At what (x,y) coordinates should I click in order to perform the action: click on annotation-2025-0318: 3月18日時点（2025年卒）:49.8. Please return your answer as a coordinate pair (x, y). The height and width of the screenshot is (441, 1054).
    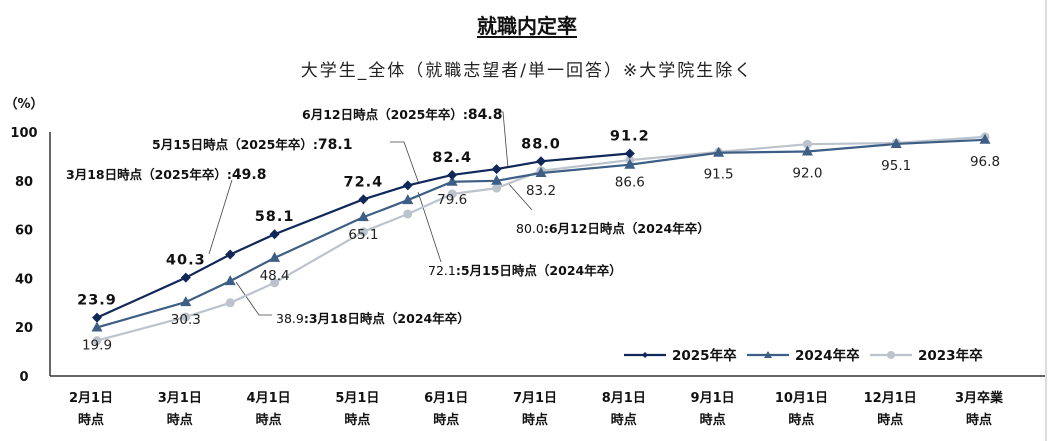
    Looking at the image, I should click on (166, 175).